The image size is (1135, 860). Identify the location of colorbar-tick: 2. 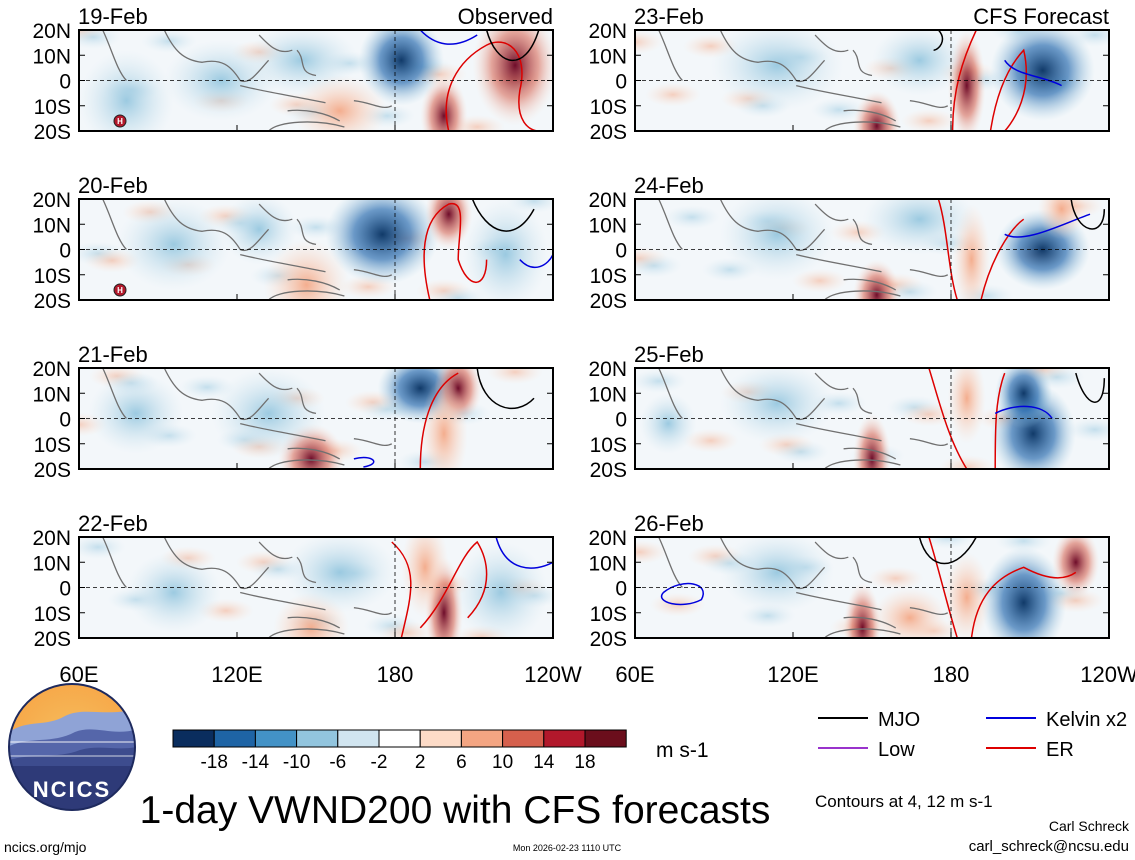
(420, 762).